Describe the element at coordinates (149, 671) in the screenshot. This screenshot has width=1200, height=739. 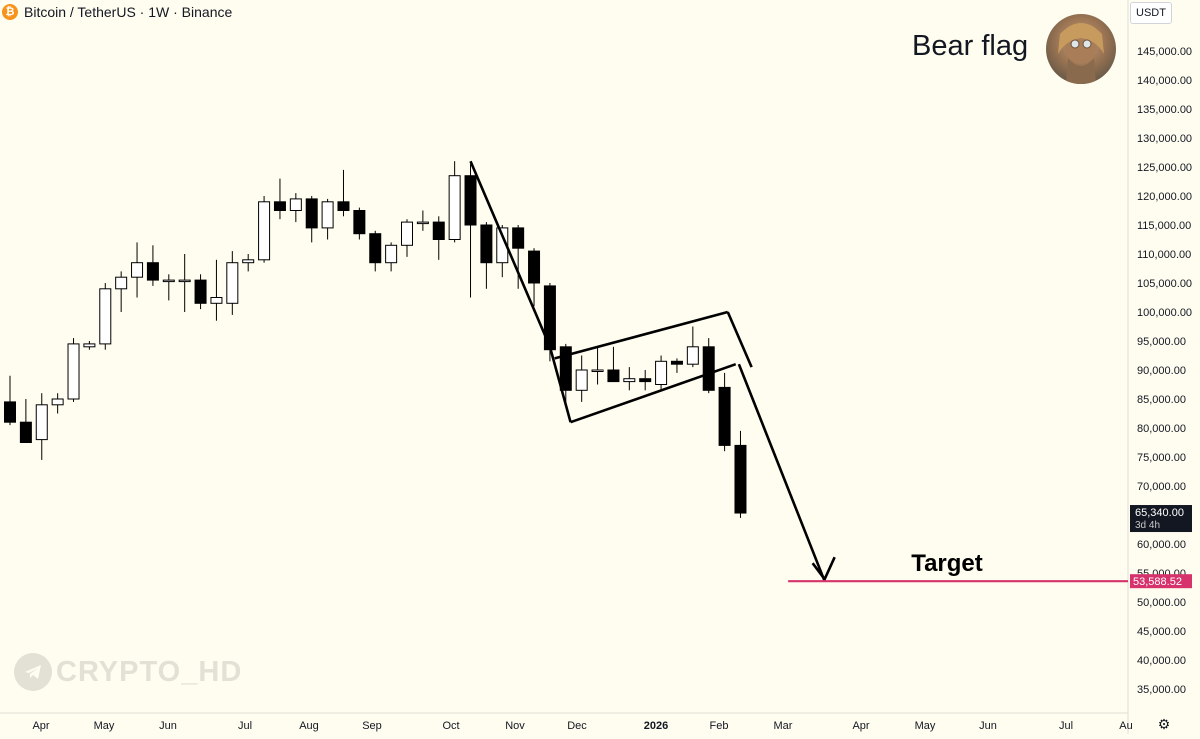
I see `watermark-text: CRYPTO_HD` at that location.